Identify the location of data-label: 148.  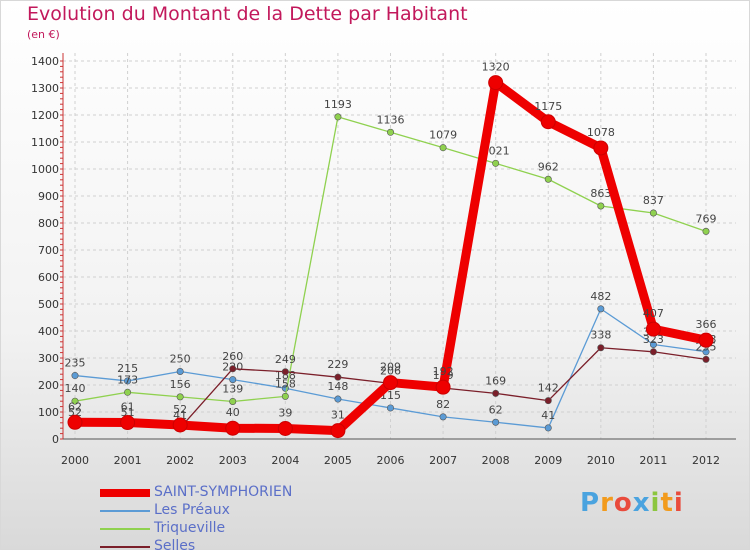
(337, 386).